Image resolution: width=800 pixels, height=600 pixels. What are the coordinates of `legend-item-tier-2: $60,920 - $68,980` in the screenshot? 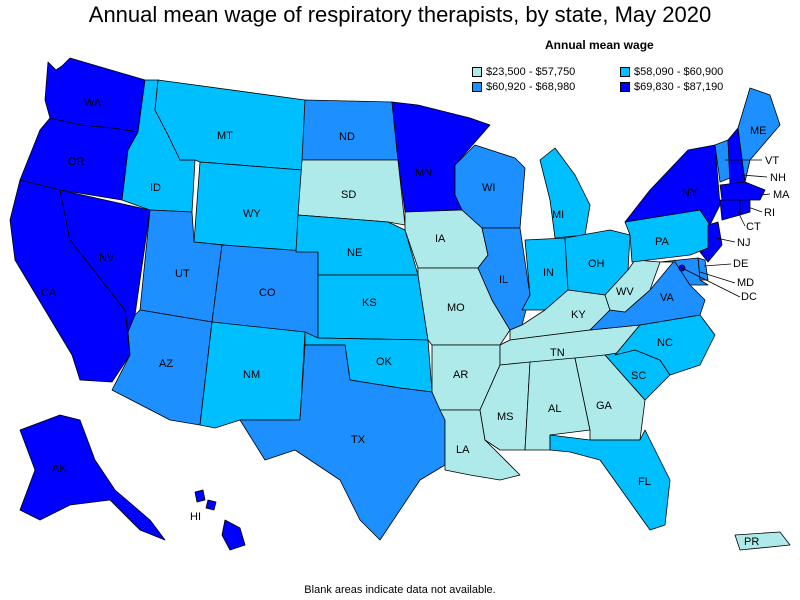 It's located at (523, 87).